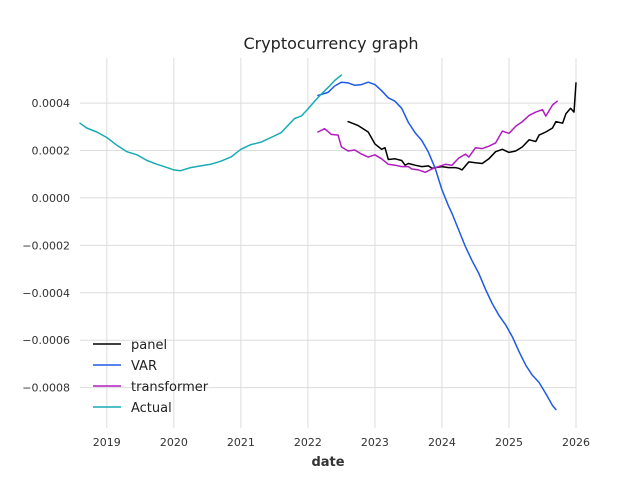  Describe the element at coordinates (107, 442) in the screenshot. I see `x-tick-label: 2019` at that location.